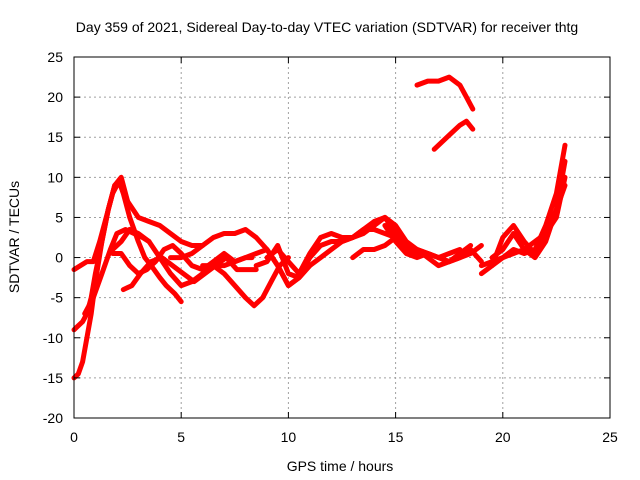 This screenshot has width=640, height=480. Describe the element at coordinates (55, 177) in the screenshot. I see `y-tick-label: 10` at that location.